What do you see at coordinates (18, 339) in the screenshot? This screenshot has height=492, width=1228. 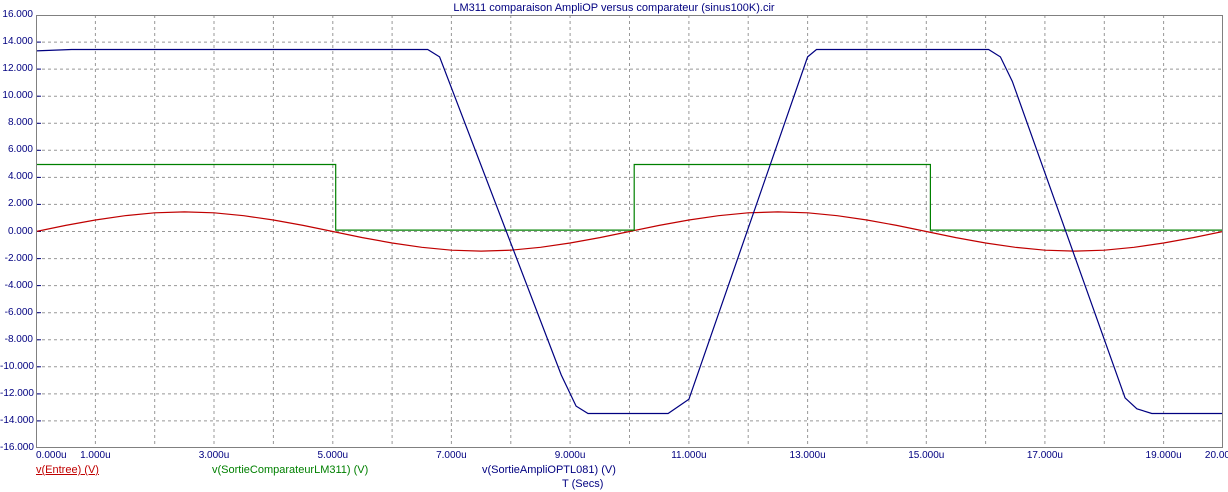 I see `y-tick-label: -8.000` at bounding box center [18, 339].